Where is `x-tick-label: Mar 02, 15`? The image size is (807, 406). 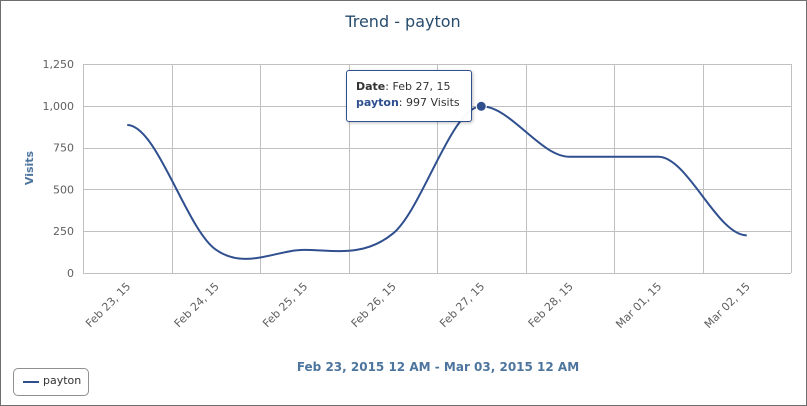
x-tick-label: Mar 02, 15 is located at coordinates (727, 305).